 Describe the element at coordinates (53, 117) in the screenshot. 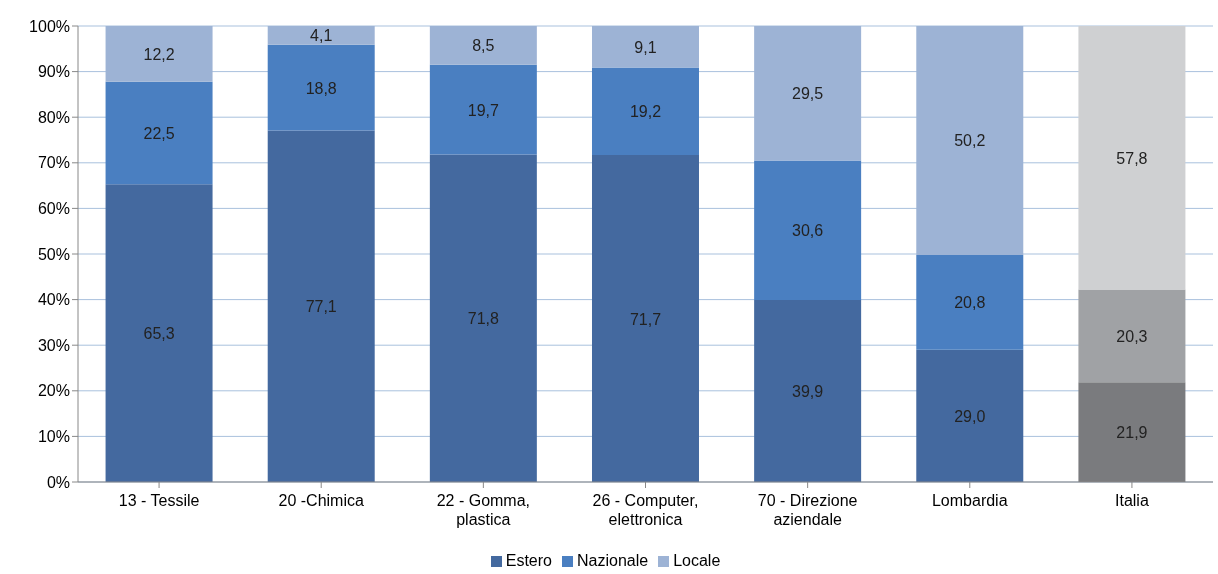

I see `y-tick-label: 80%` at that location.